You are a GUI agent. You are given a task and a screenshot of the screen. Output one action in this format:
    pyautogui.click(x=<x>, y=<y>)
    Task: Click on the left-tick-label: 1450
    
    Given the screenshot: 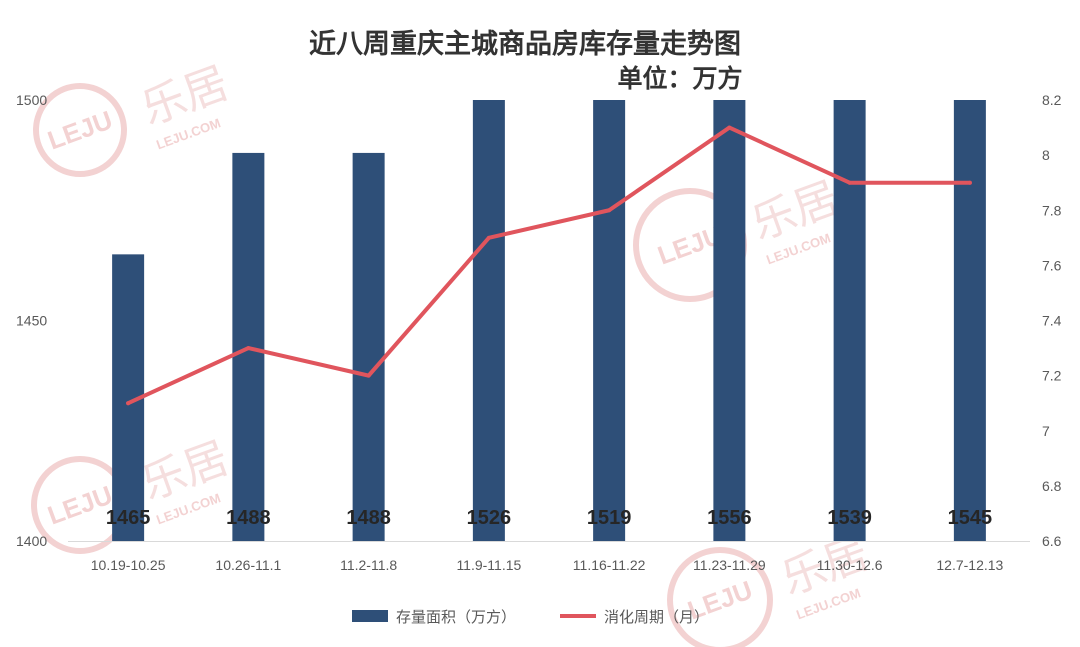 What is the action you would take?
    pyautogui.click(x=31, y=321)
    